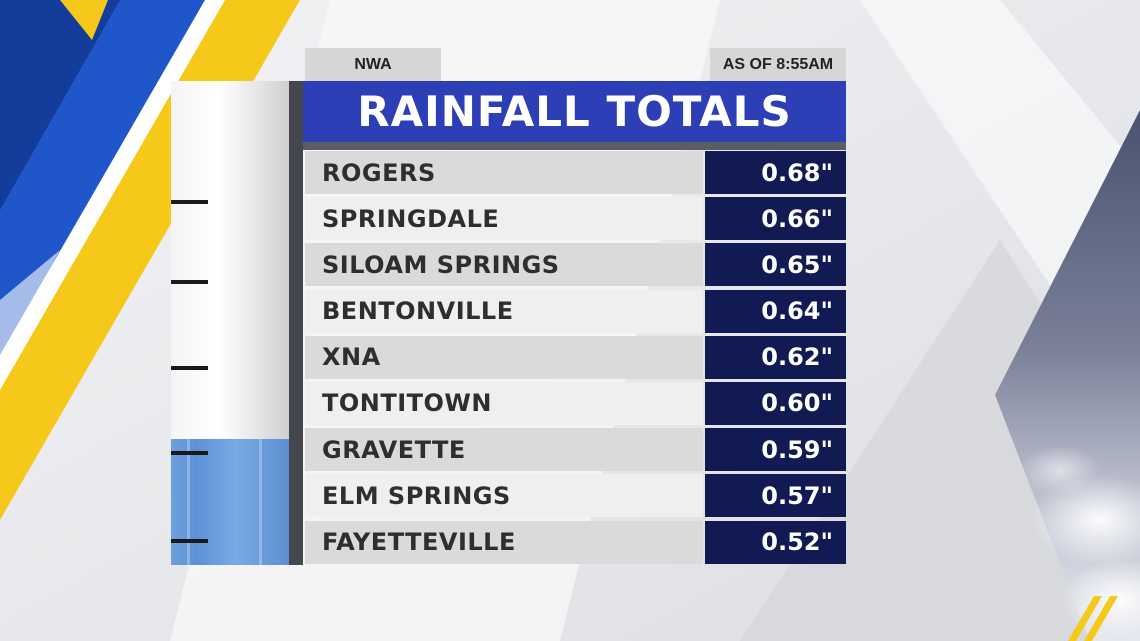 This screenshot has width=1140, height=641. Describe the element at coordinates (504, 450) in the screenshot. I see `city-name: GRAVETTE` at that location.